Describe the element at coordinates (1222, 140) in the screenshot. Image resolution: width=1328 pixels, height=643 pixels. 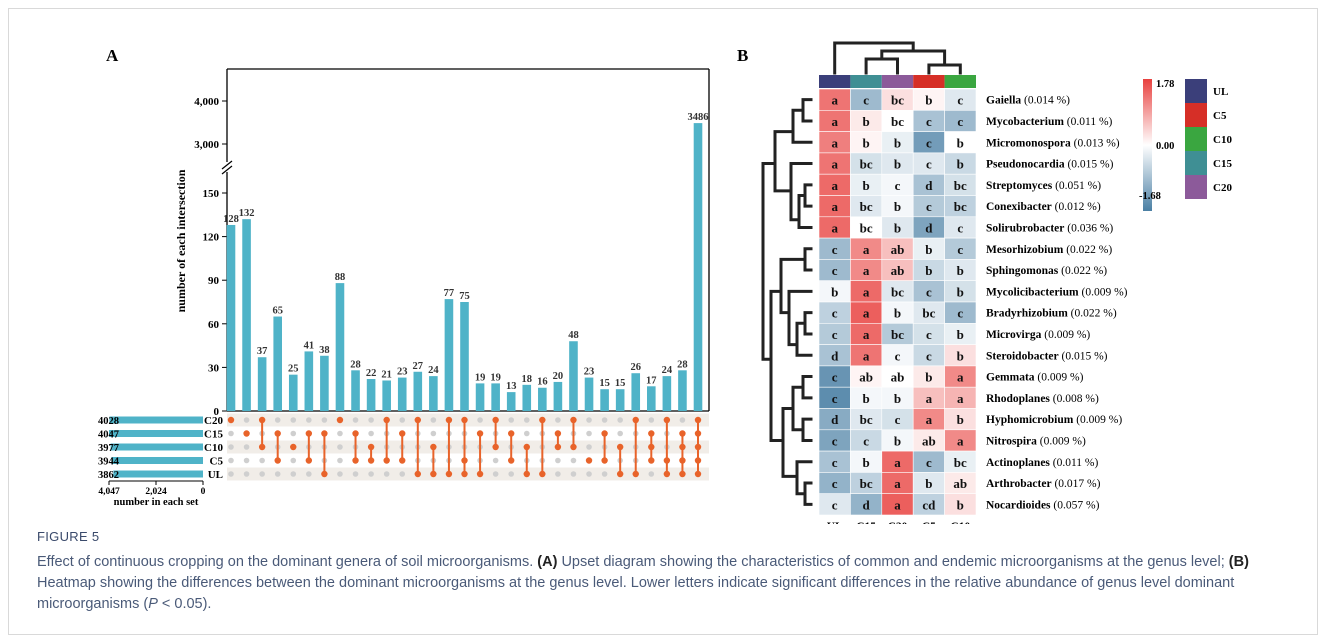
I see `group-legend-label: C10` at that location.